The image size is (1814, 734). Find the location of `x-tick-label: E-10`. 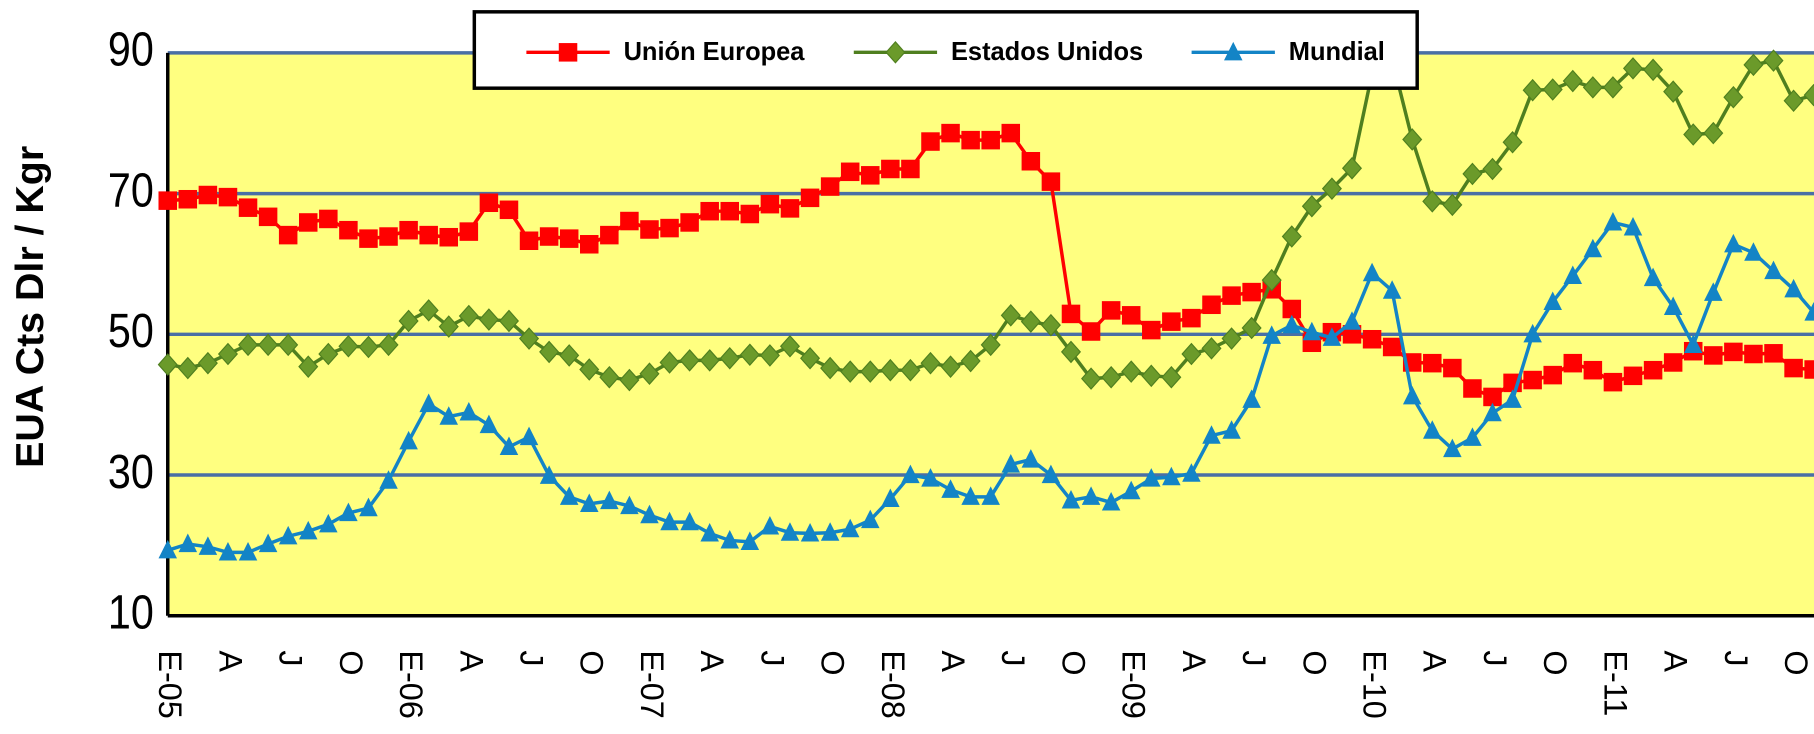

x-tick-label: E-10 is located at coordinates (1375, 684).